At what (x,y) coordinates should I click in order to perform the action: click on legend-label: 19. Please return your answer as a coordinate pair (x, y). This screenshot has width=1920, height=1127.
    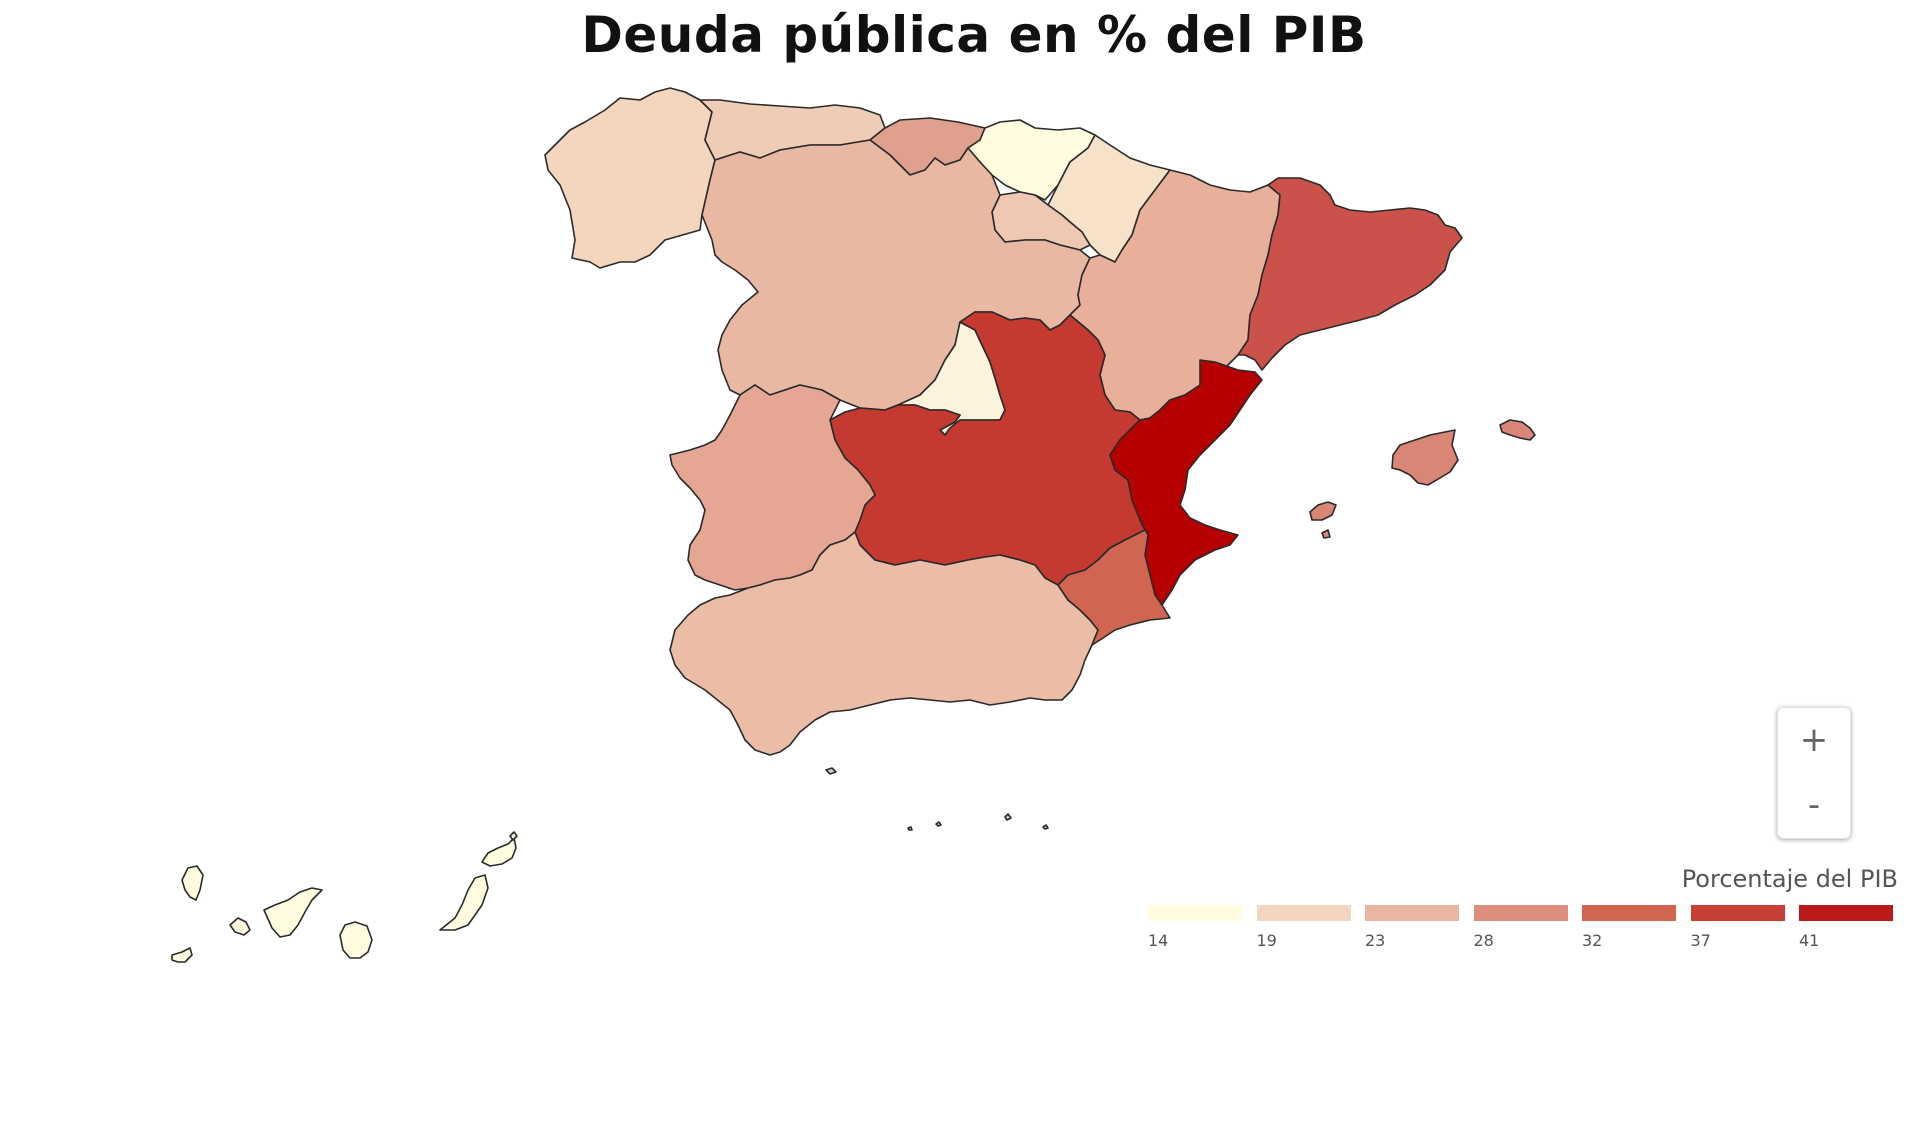
    Looking at the image, I should click on (1266, 940).